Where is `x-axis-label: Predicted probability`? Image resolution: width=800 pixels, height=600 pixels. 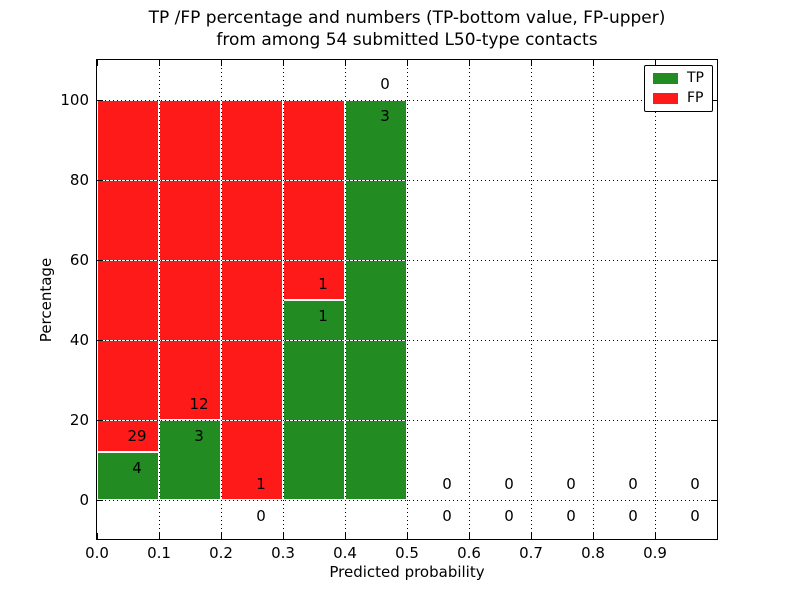 x-axis-label: Predicted probability is located at coordinates (407, 572).